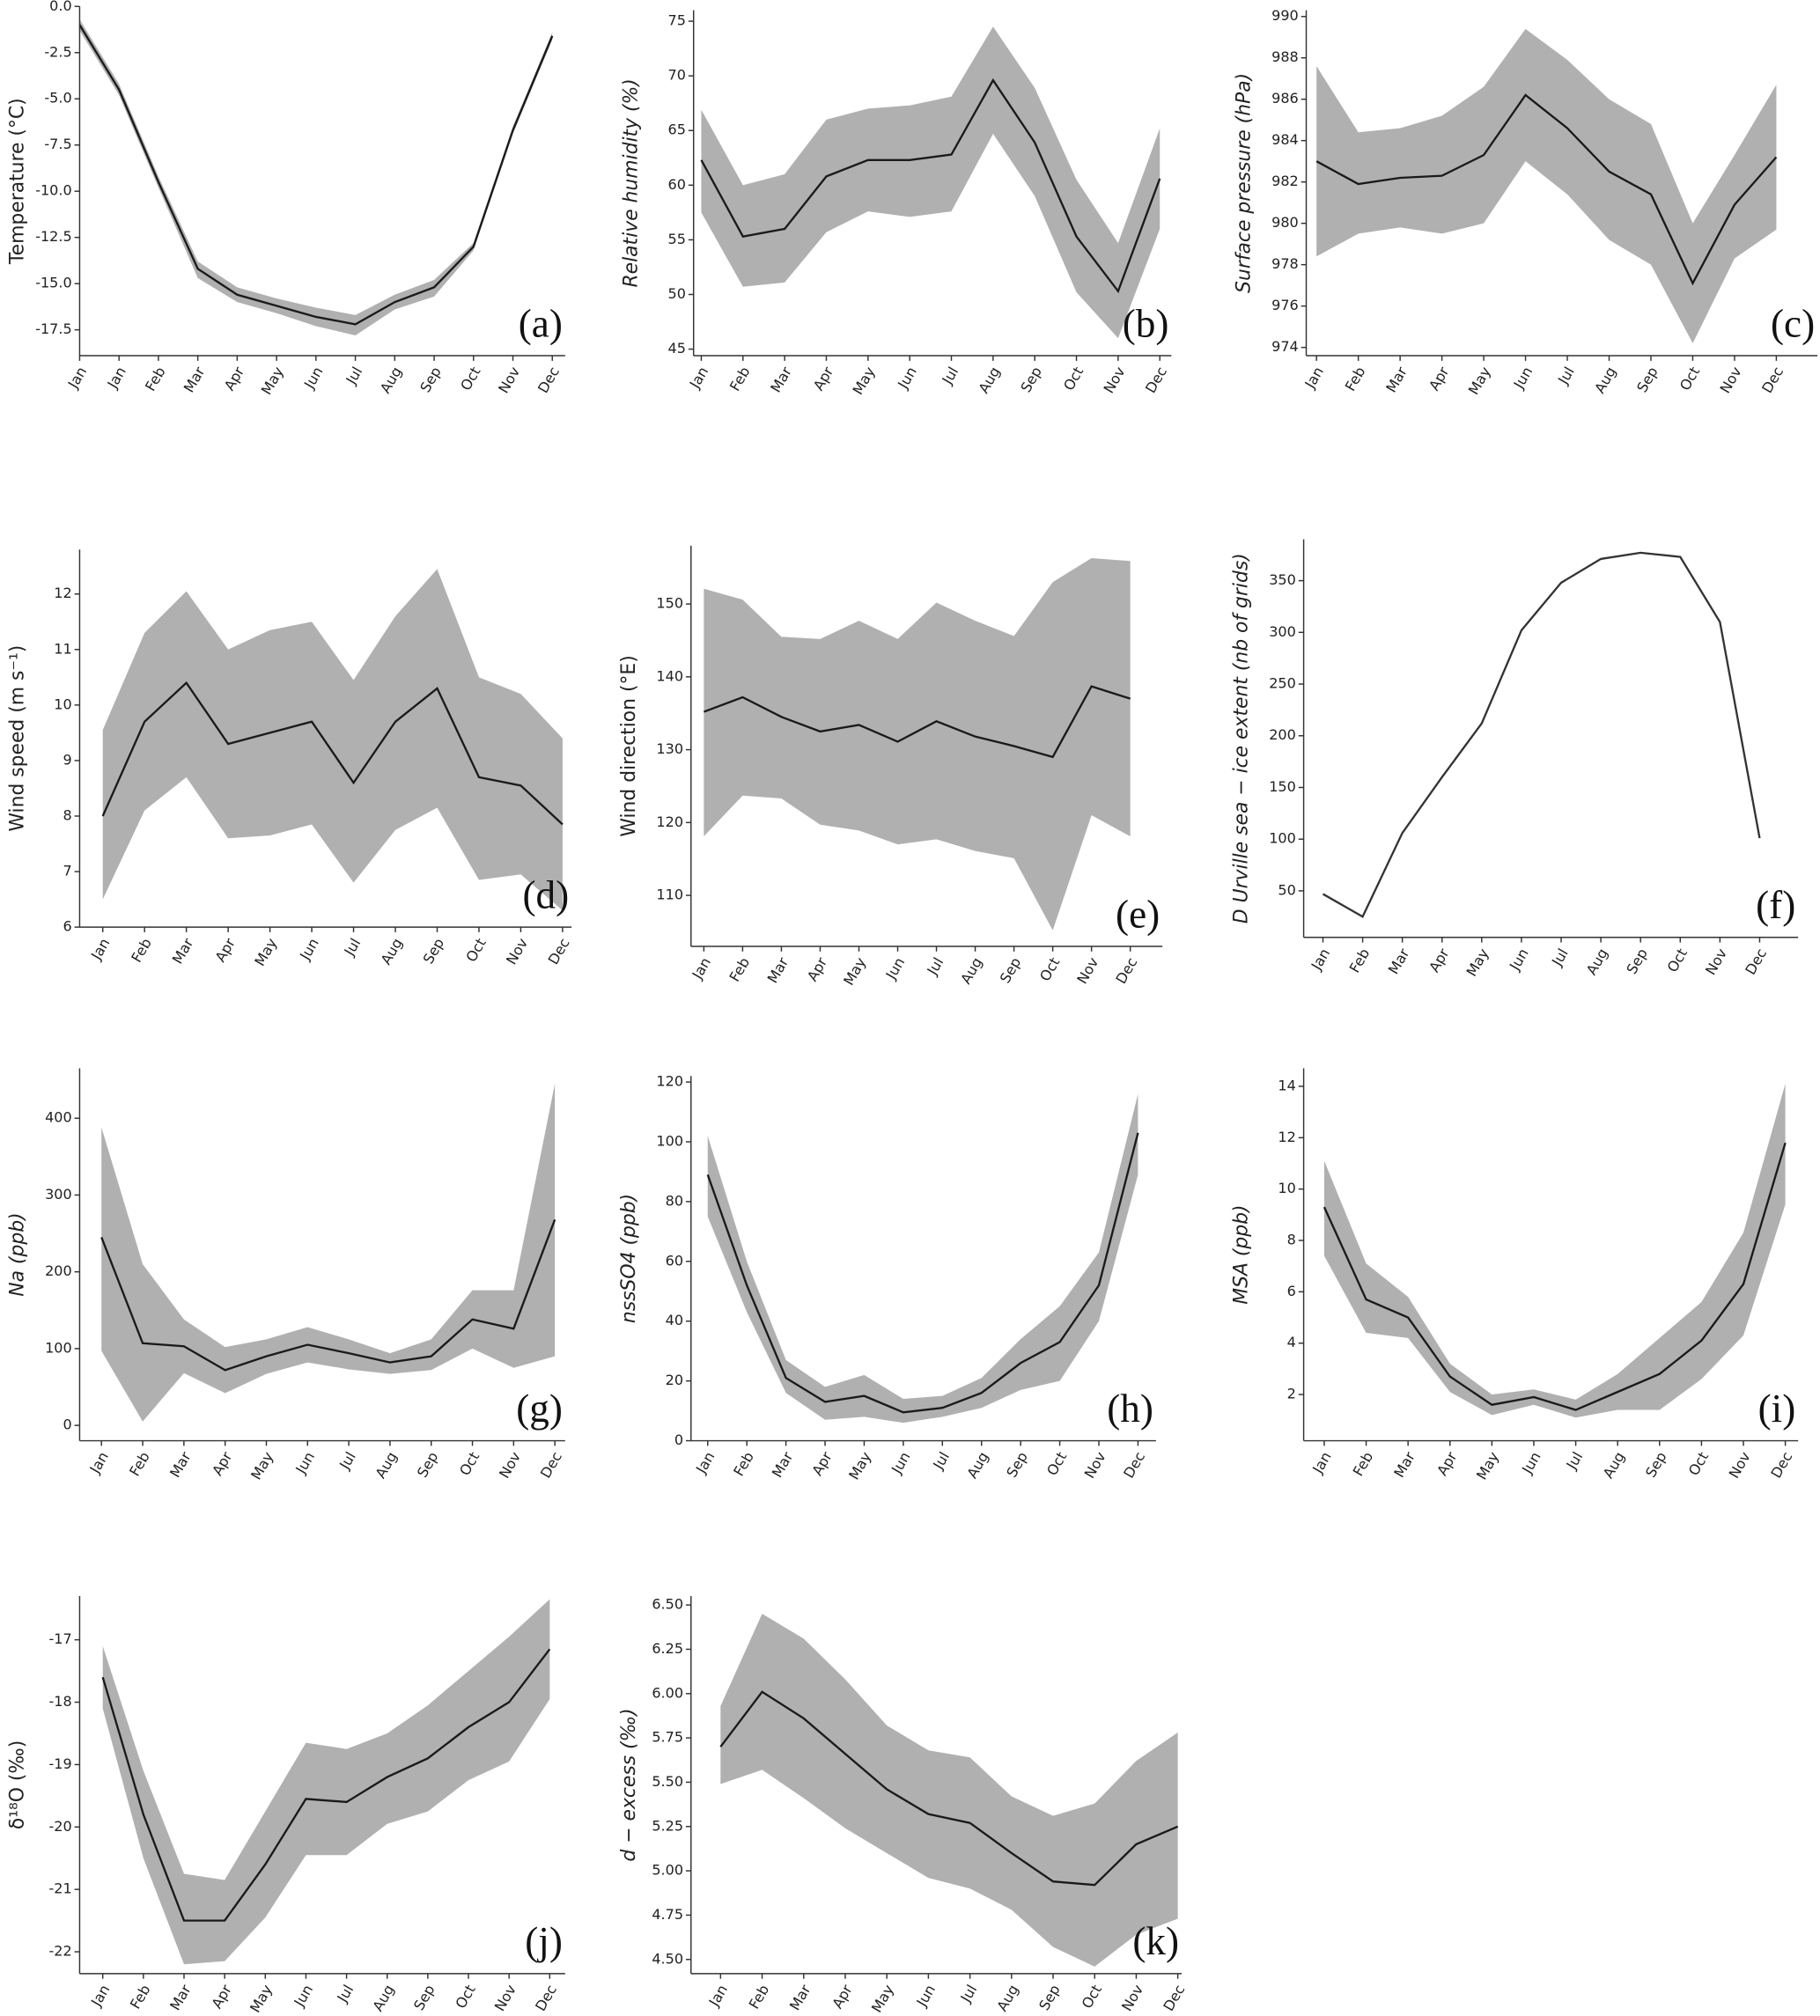 The image size is (1820, 2016). What do you see at coordinates (1155, 1941) in the screenshot?
I see `panel-label: (k)` at bounding box center [1155, 1941].